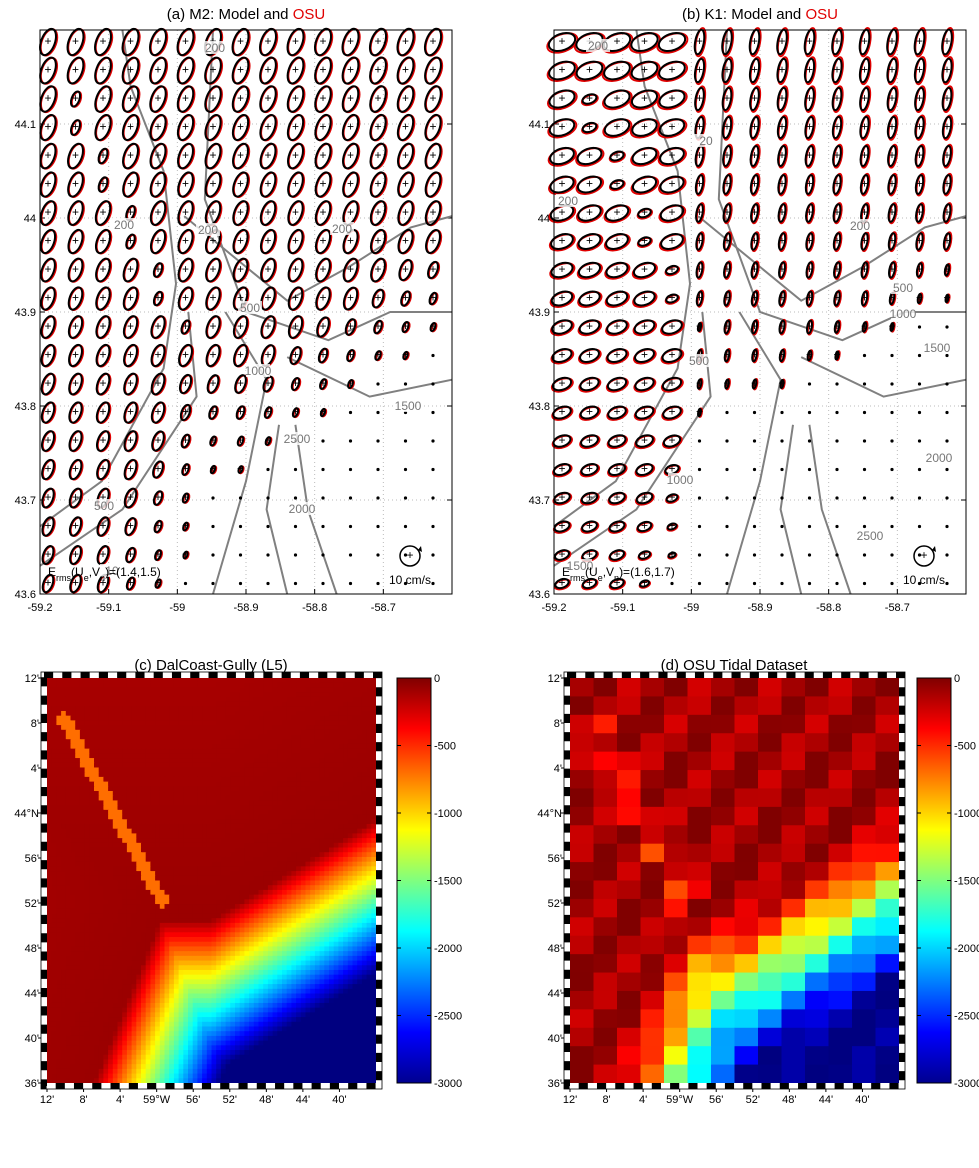  I want to click on contour-label: 500, so click(104, 506).